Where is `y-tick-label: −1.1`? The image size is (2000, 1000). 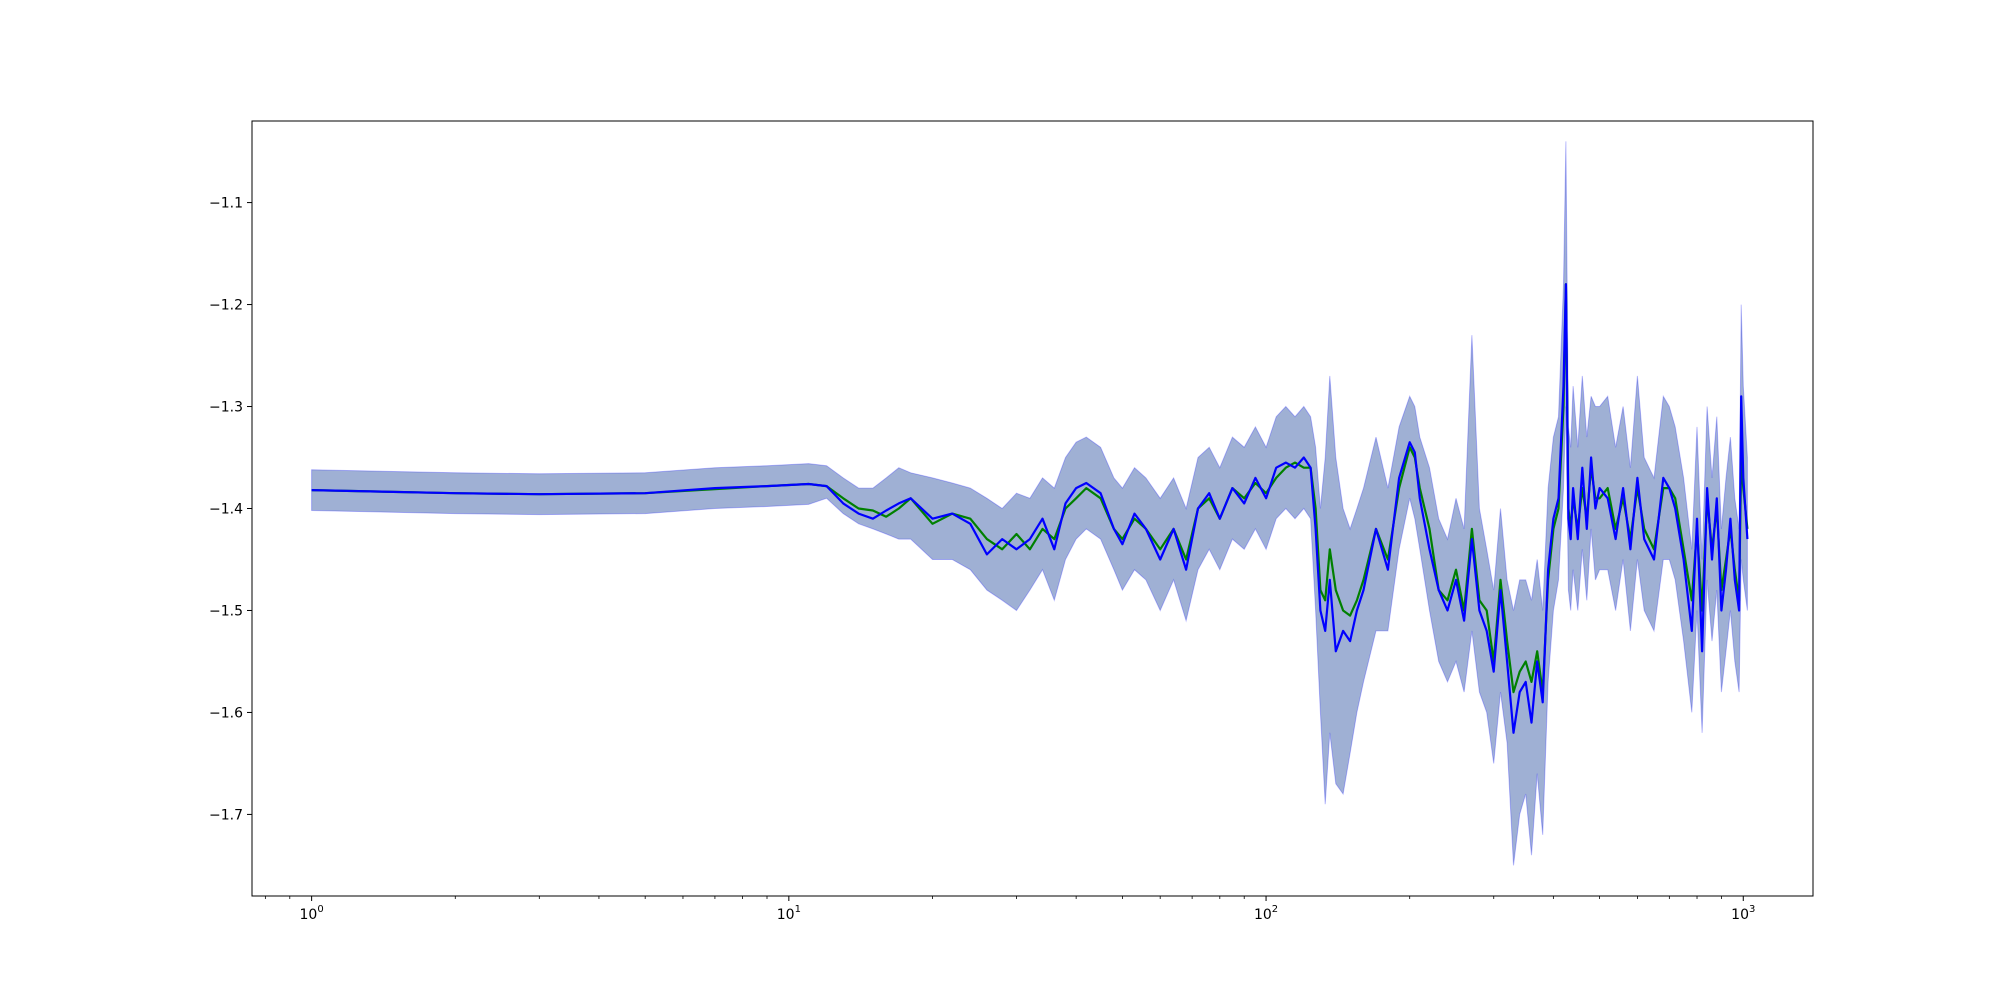
y-tick-label: −1.1 is located at coordinates (226, 204).